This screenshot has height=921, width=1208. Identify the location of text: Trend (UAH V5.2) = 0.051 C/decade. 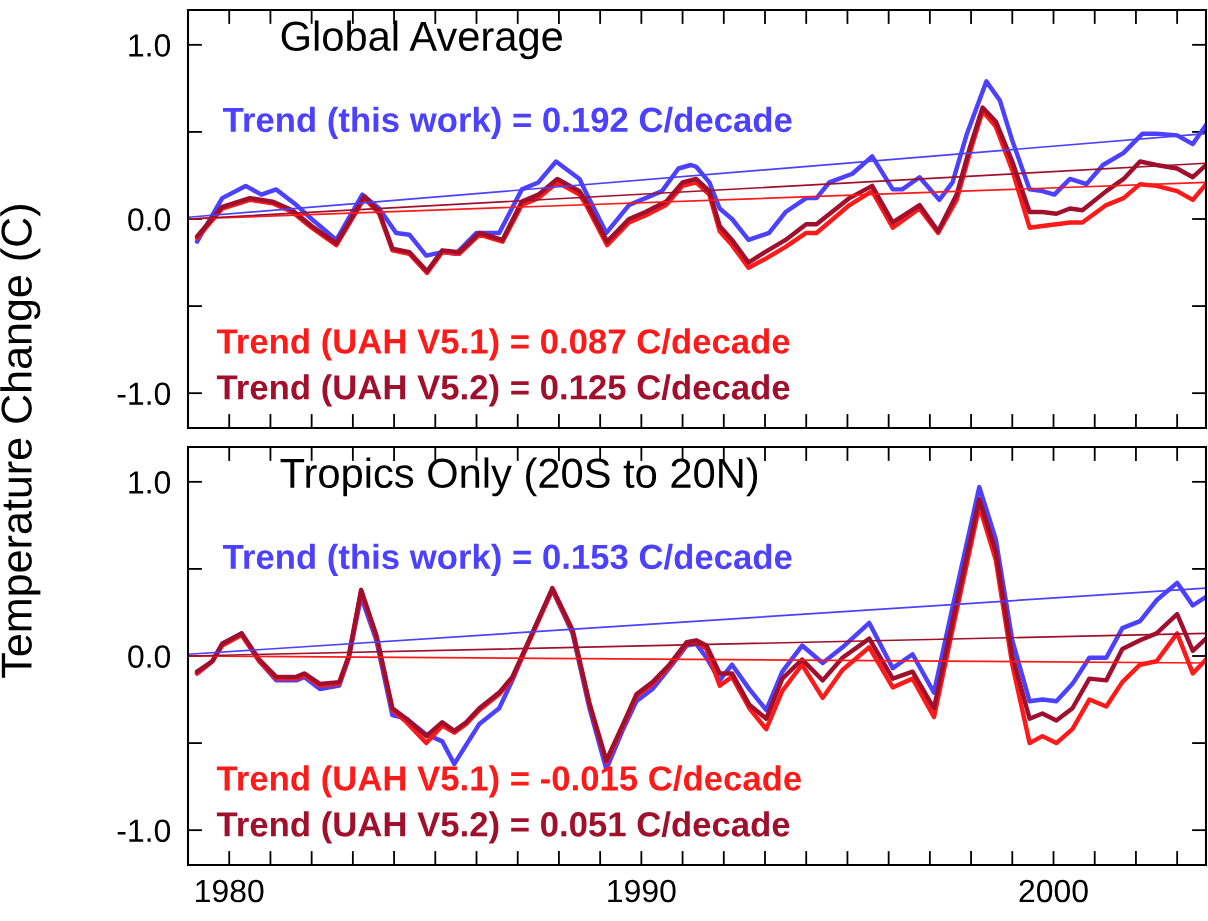
(503, 827).